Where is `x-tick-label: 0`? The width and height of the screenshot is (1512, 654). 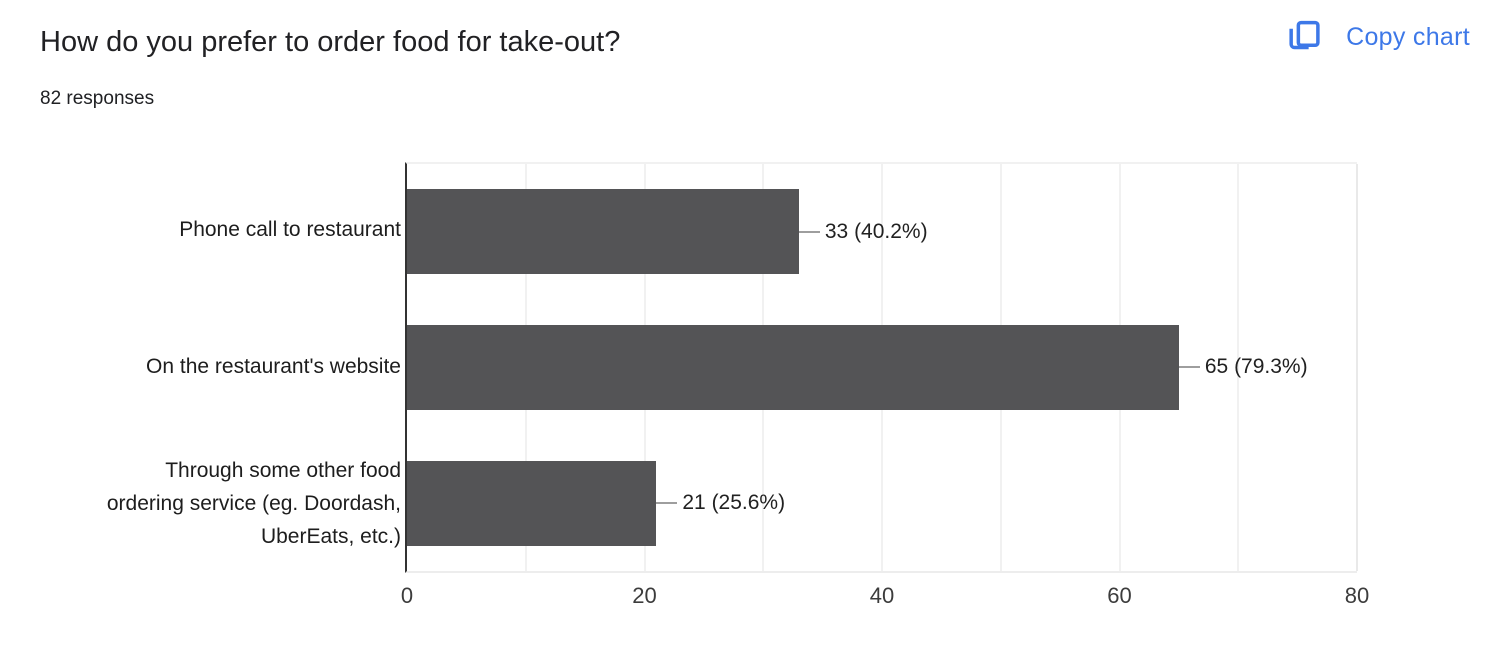 x-tick-label: 0 is located at coordinates (407, 595).